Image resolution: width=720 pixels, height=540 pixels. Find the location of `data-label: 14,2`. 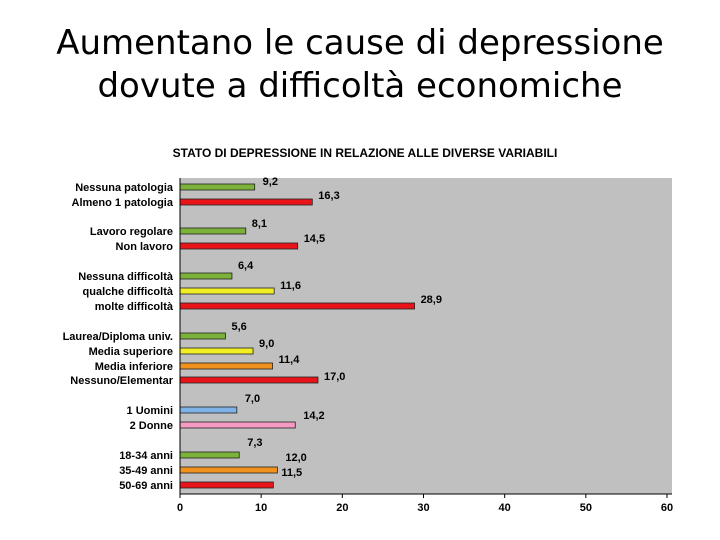

data-label: 14,2 is located at coordinates (313, 416).